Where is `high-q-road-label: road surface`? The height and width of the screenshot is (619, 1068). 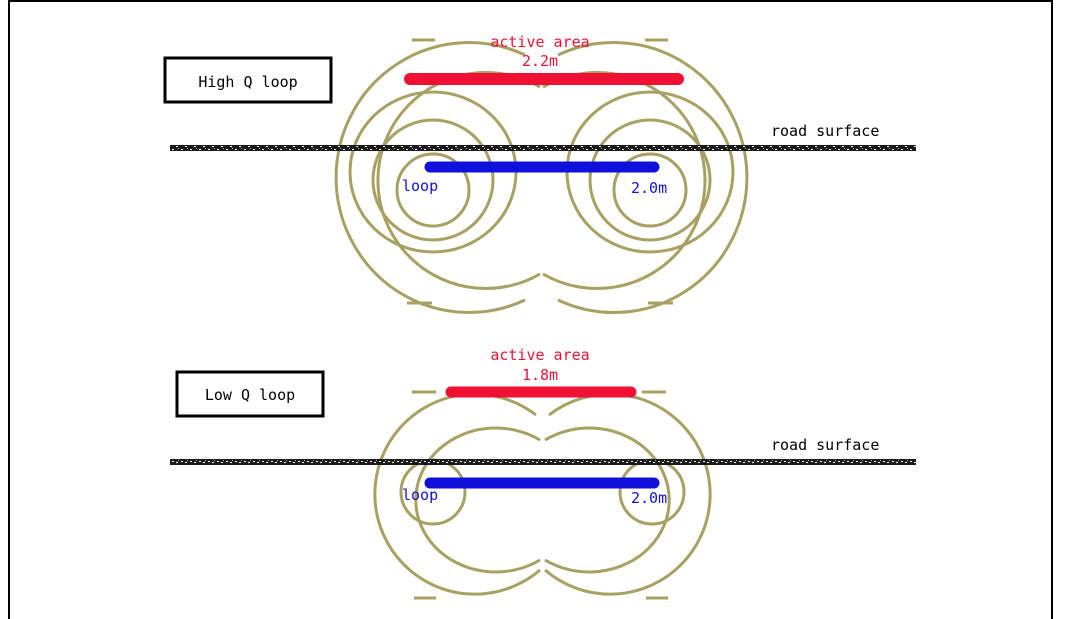 high-q-road-label: road surface is located at coordinates (825, 131).